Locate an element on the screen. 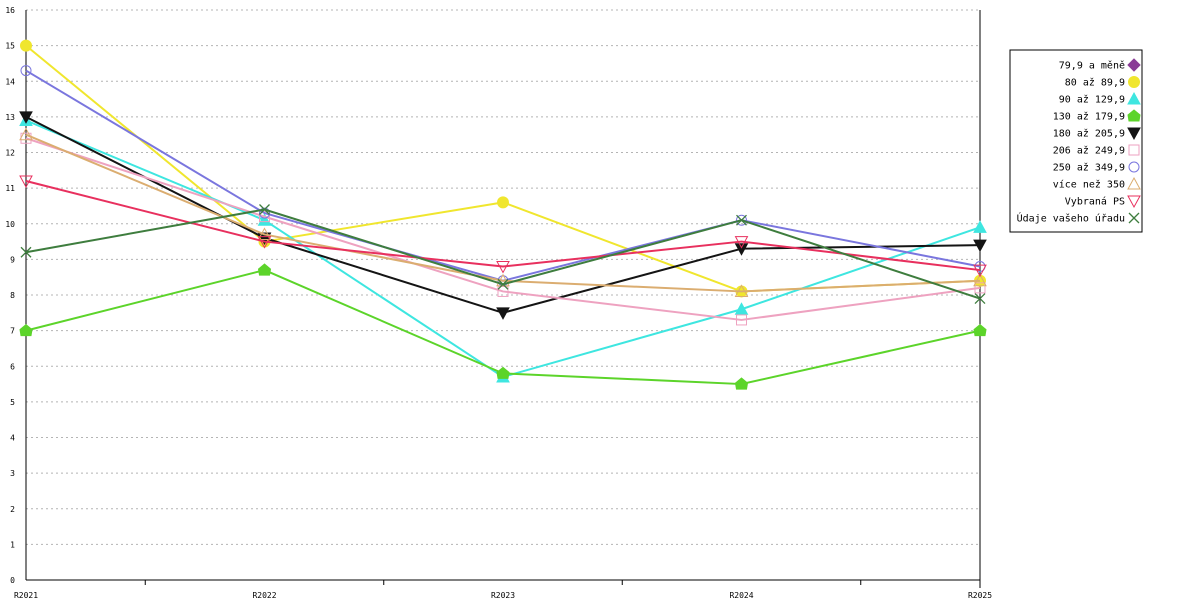  legend-label: 79,9 a měně is located at coordinates (1092, 66).